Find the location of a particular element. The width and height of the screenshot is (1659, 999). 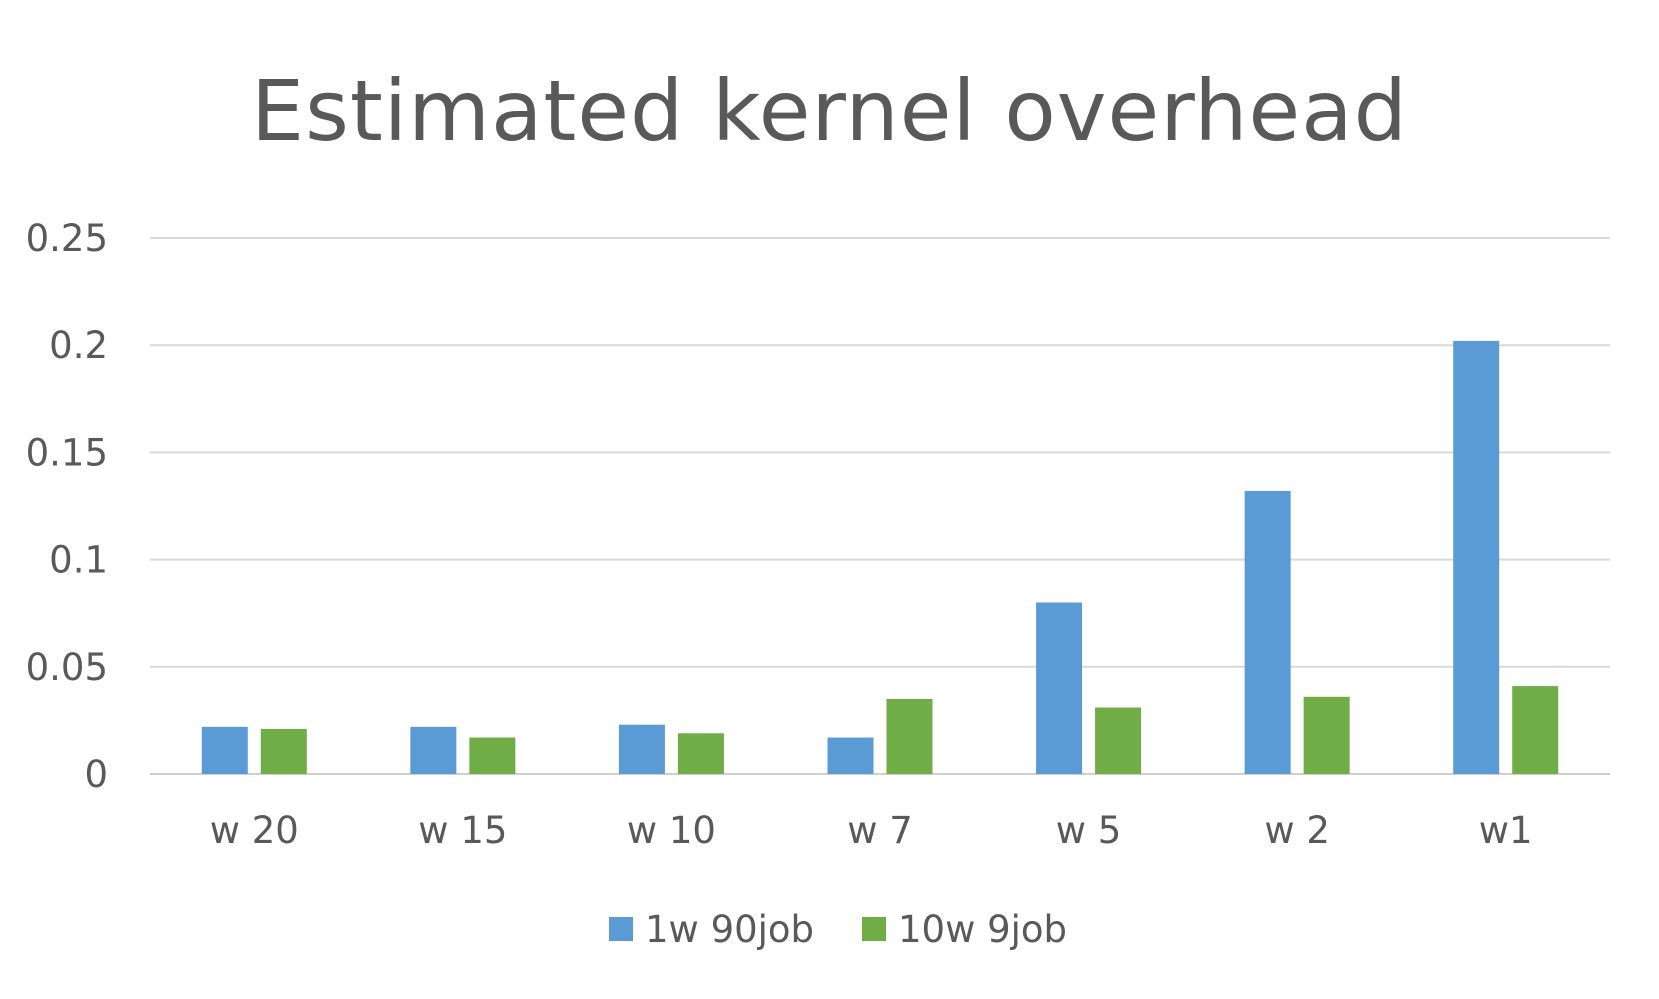

x-tick-label: w 20 is located at coordinates (254, 830).